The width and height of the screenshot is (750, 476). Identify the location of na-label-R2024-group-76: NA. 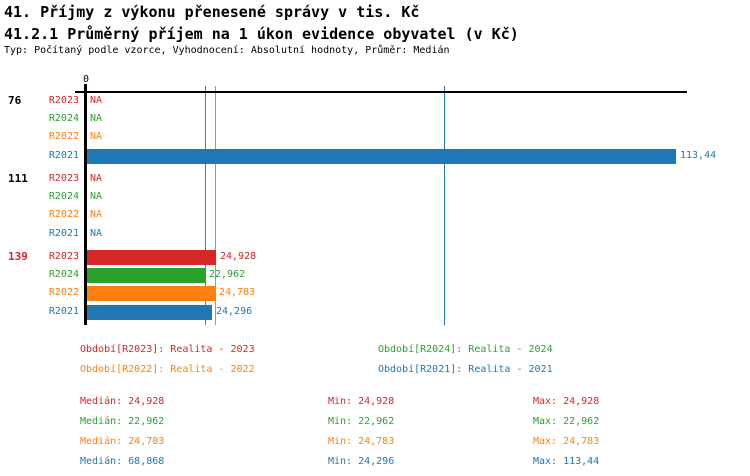
(96, 118).